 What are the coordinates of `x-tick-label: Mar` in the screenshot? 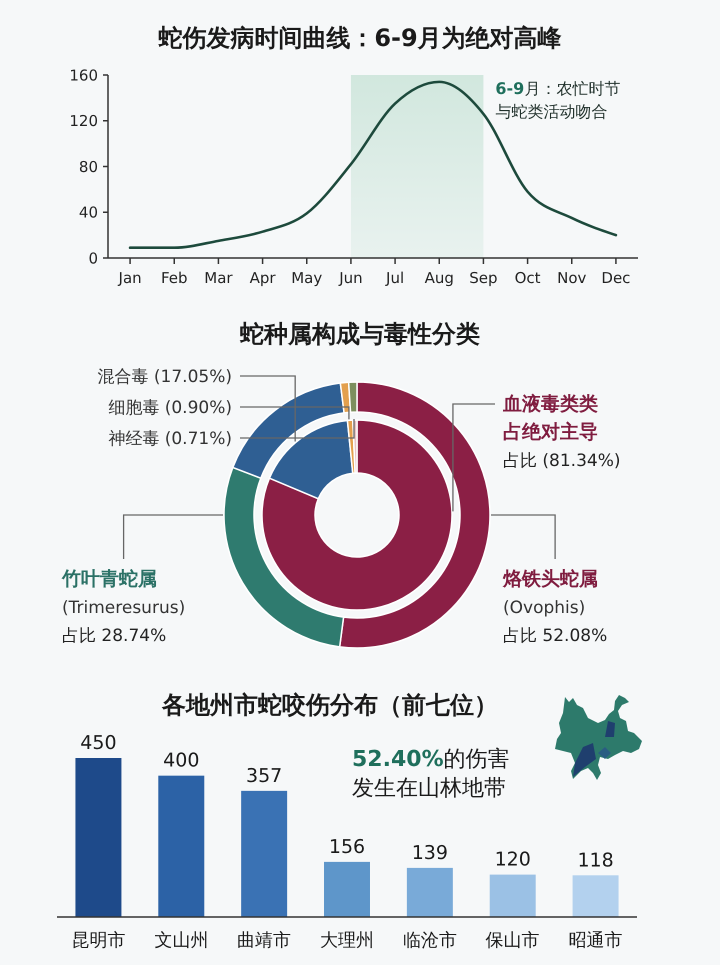 It's located at (219, 278).